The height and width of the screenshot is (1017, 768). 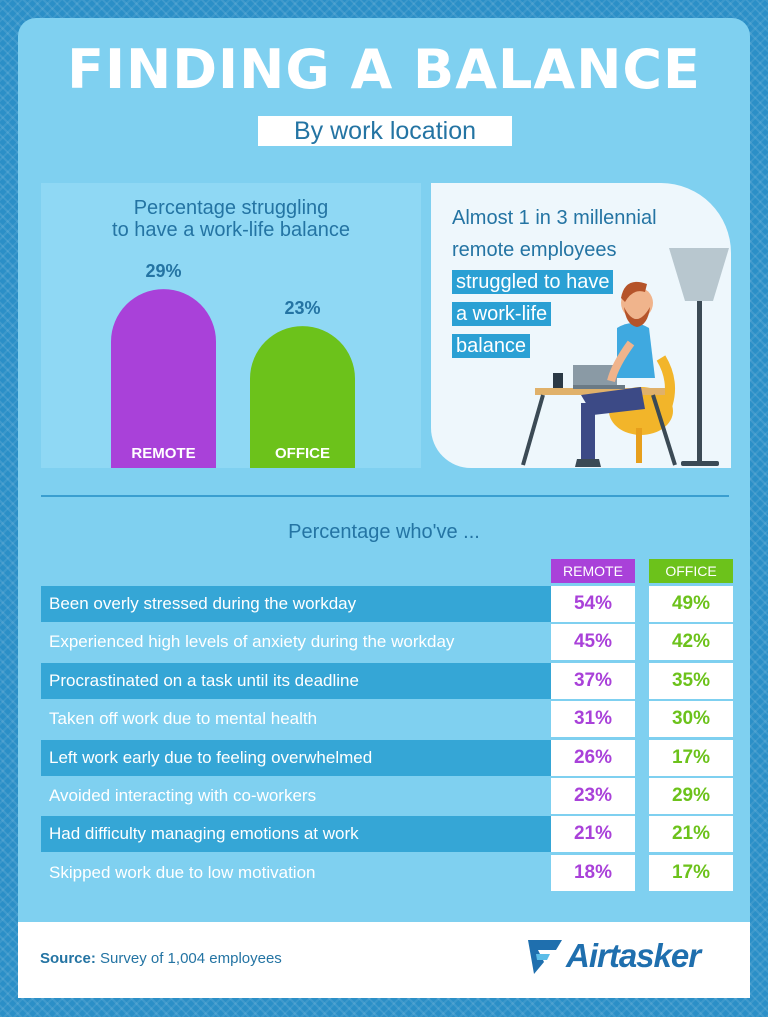 What do you see at coordinates (593, 642) in the screenshot?
I see `remote-value: 45%` at bounding box center [593, 642].